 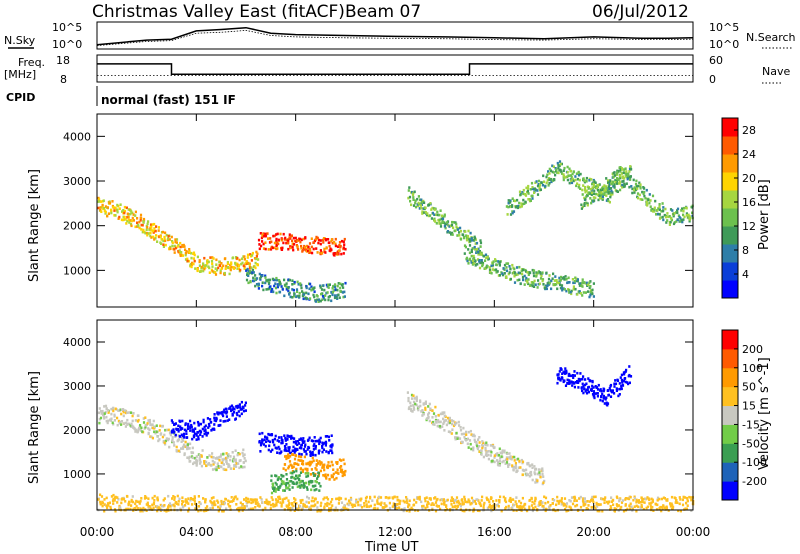 I want to click on colorbar-tick-label: 50, so click(x=749, y=387).